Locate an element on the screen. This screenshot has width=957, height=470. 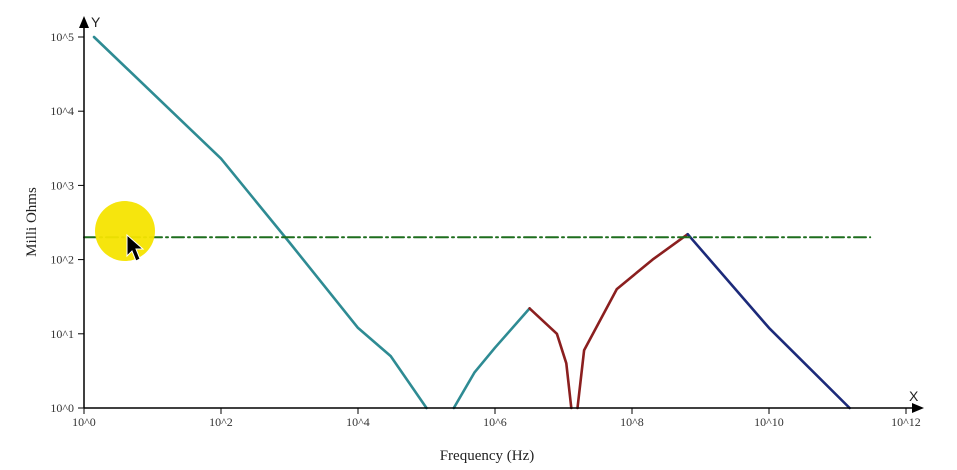
y-axis-arrow is located at coordinates (84, 22).